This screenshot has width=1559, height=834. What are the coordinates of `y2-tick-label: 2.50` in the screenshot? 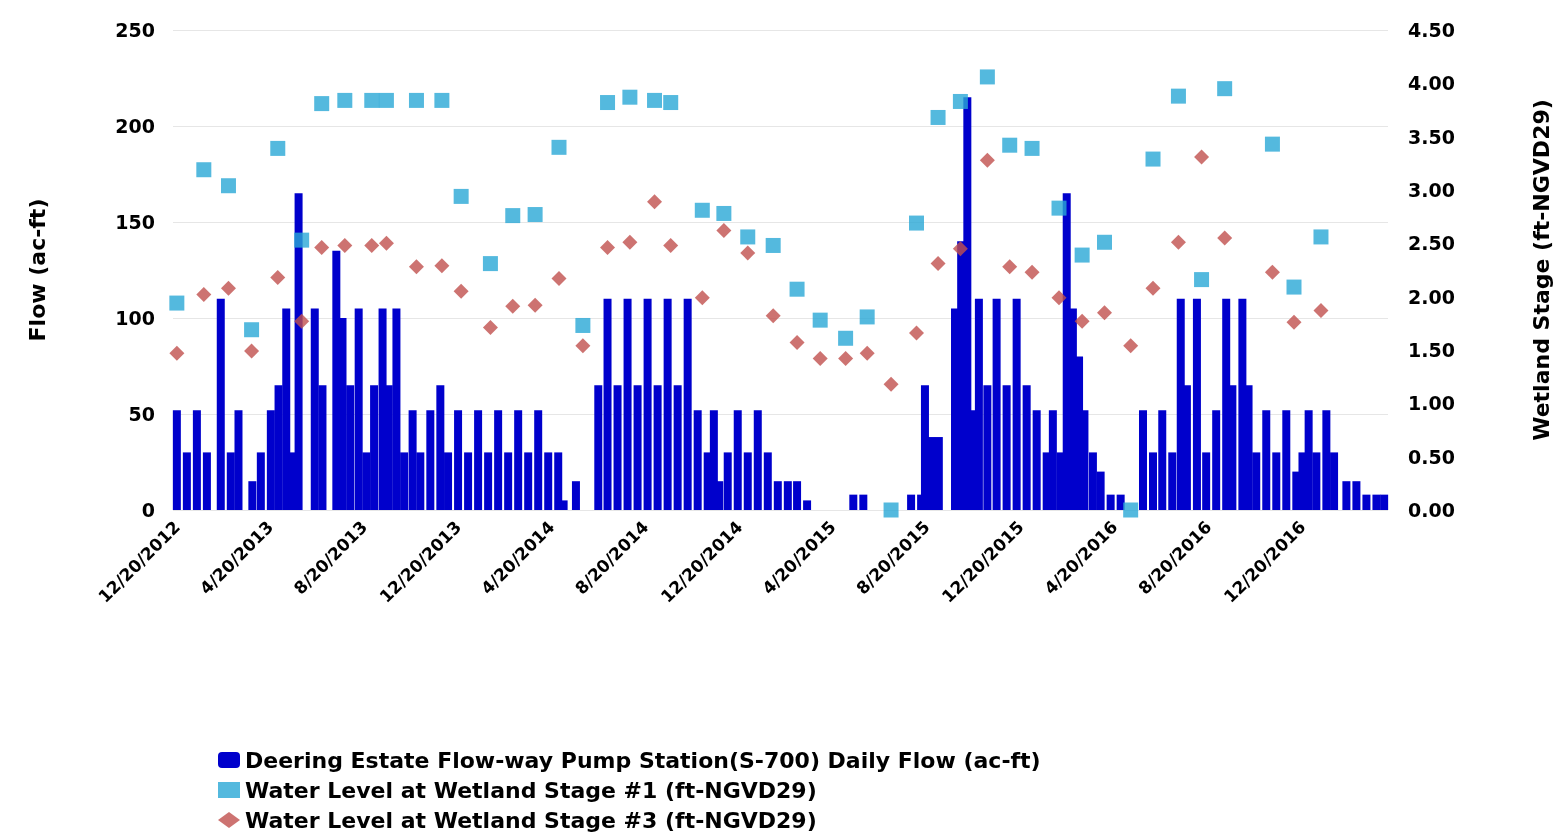 It's located at (1431, 243).